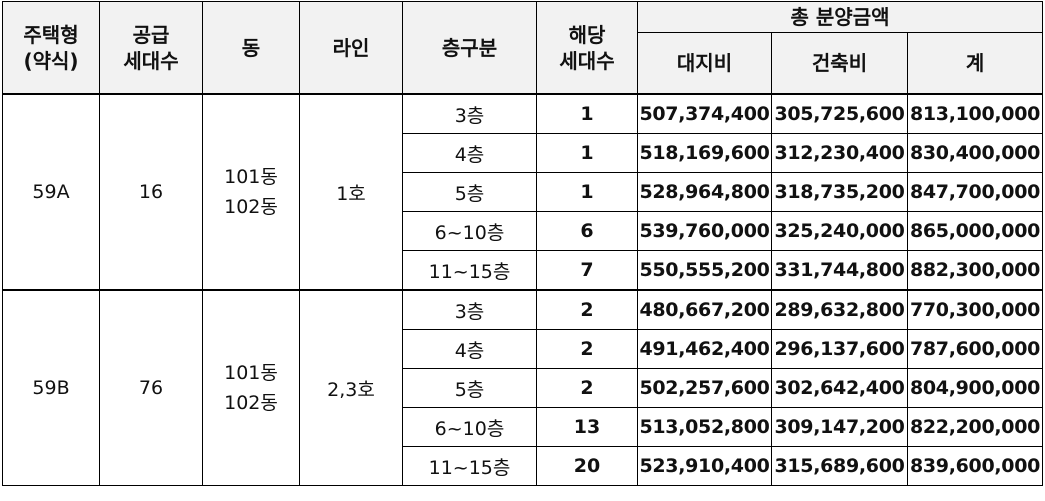 The height and width of the screenshot is (501, 1045). I want to click on cell-units: 20, so click(587, 466).